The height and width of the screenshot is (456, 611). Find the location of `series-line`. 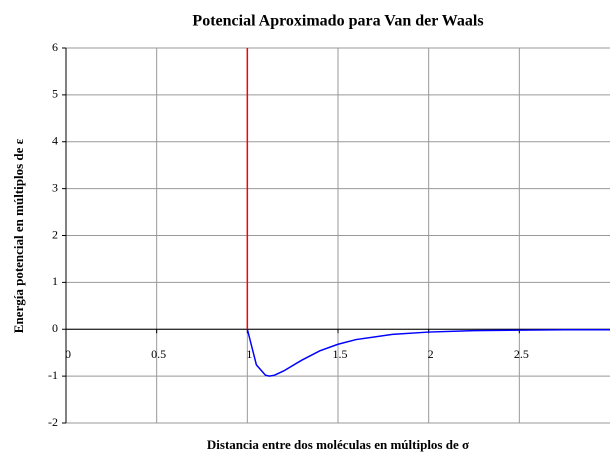

series-line is located at coordinates (428, 352).